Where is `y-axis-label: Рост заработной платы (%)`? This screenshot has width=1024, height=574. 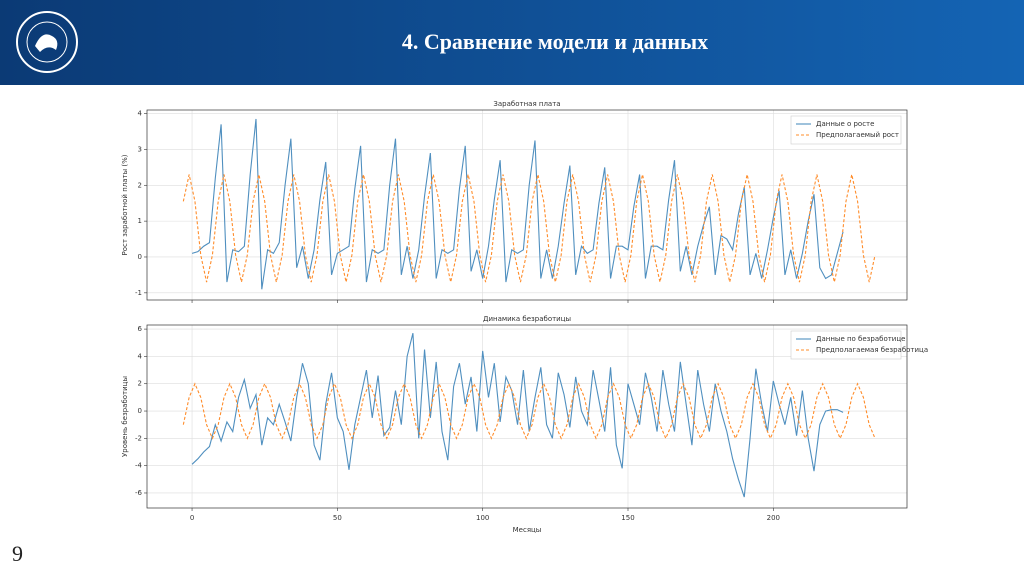 y-axis-label: Рост заработной платы (%) is located at coordinates (125, 204).